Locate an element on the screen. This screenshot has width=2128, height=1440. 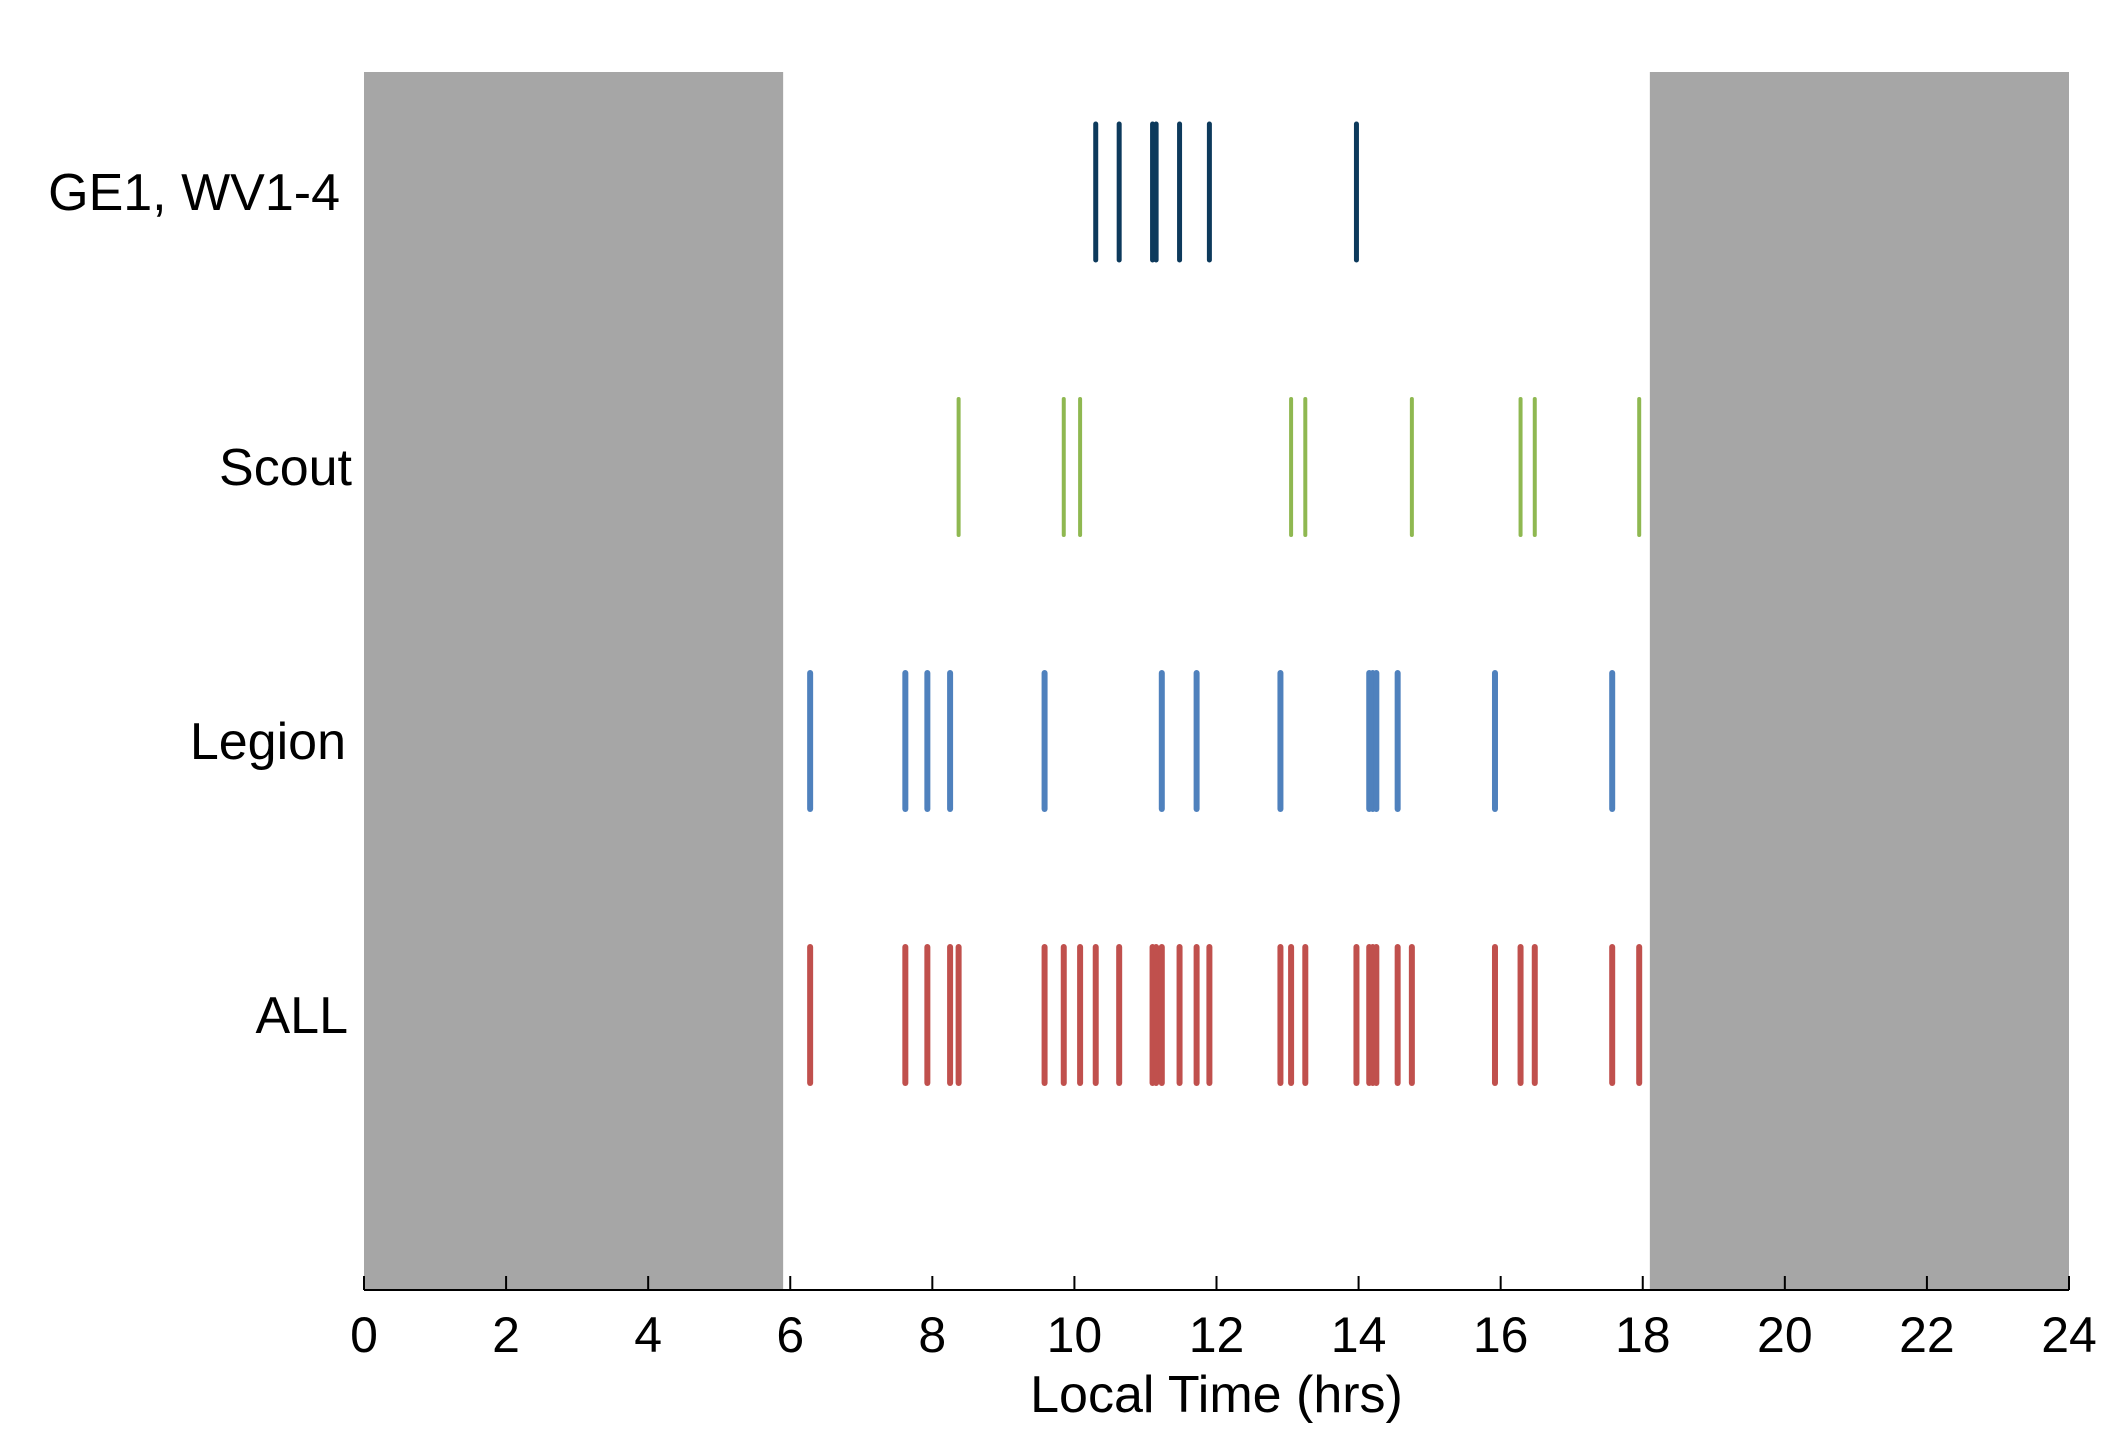
row-labels: GE1, WV1-4 Scout Legion ALL is located at coordinates (200, 604).